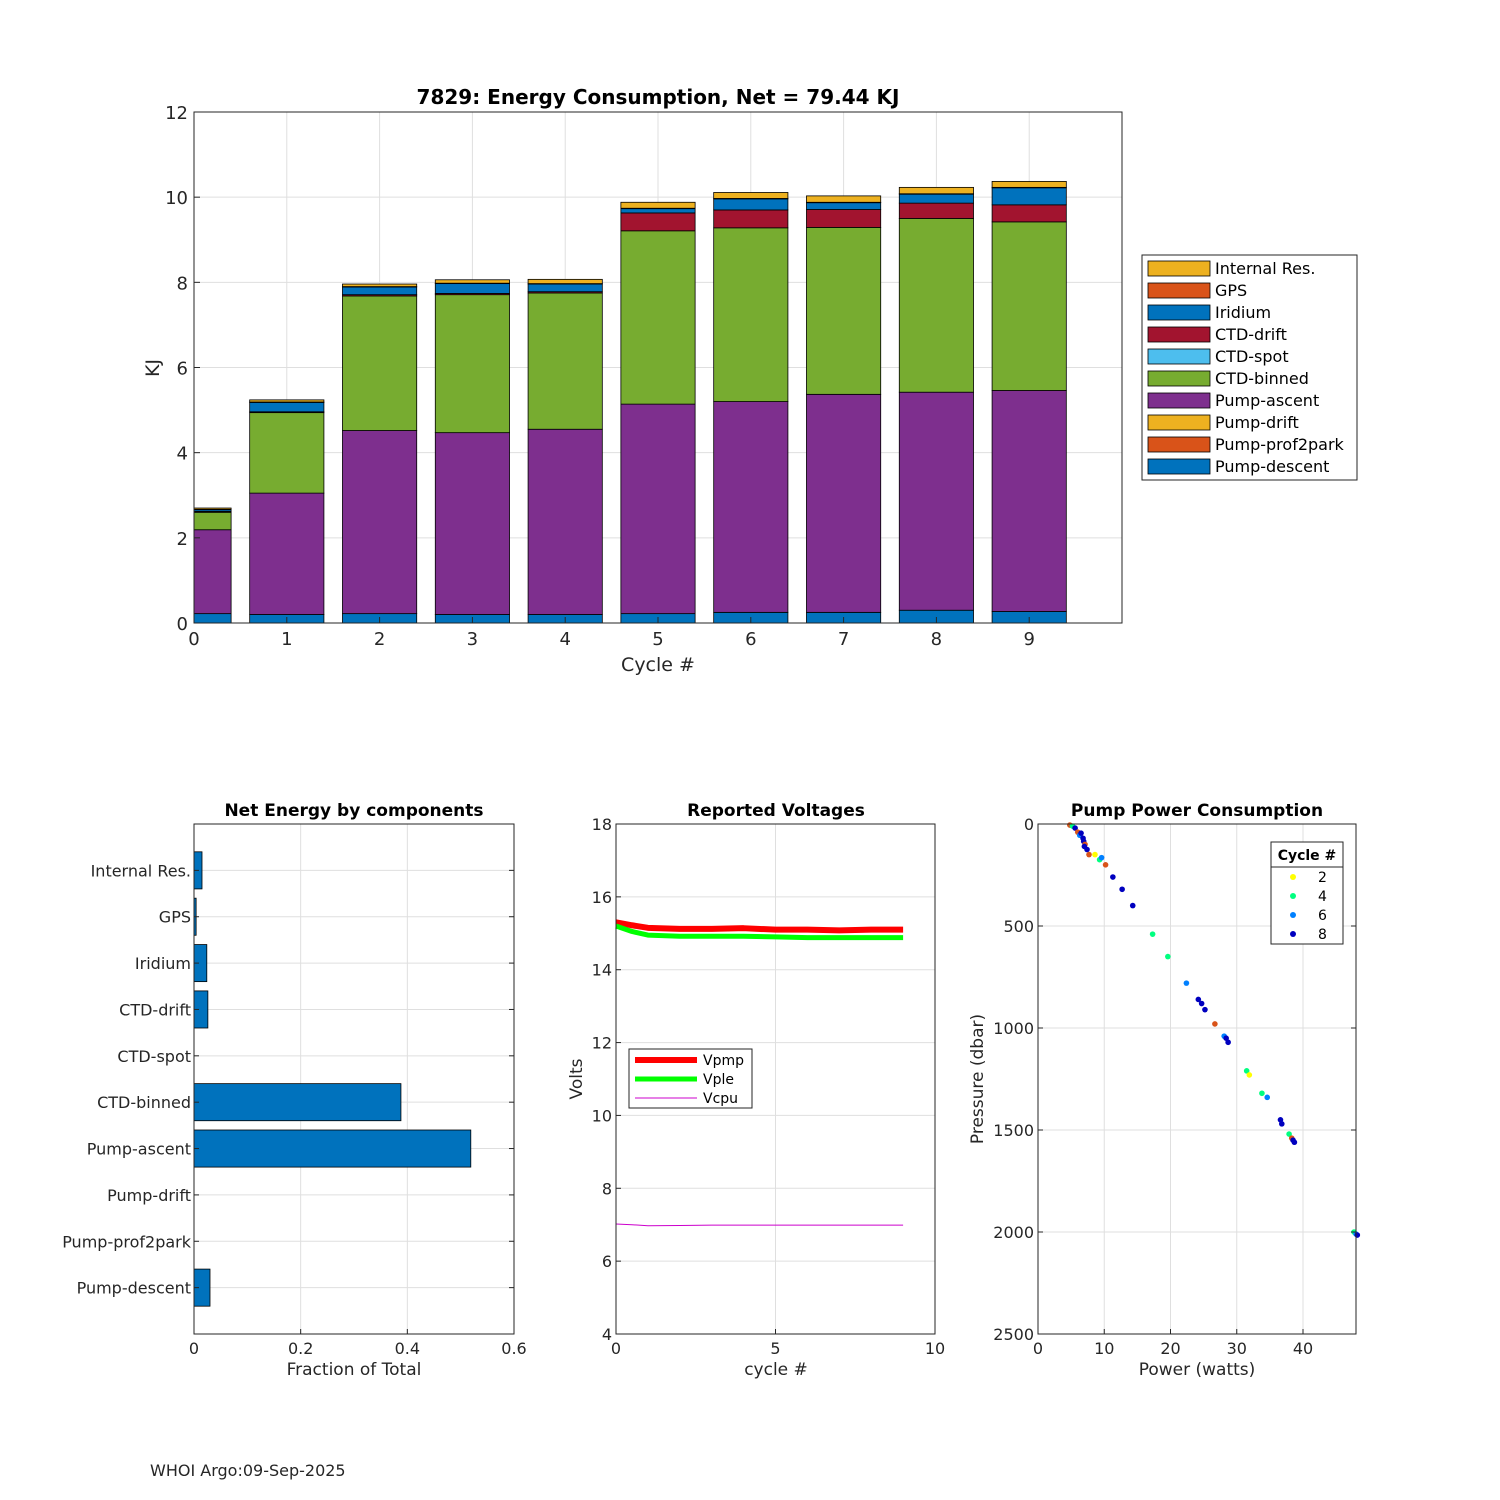  What do you see at coordinates (194, 1348) in the screenshot?
I see `components-xtick-label: 0` at bounding box center [194, 1348].